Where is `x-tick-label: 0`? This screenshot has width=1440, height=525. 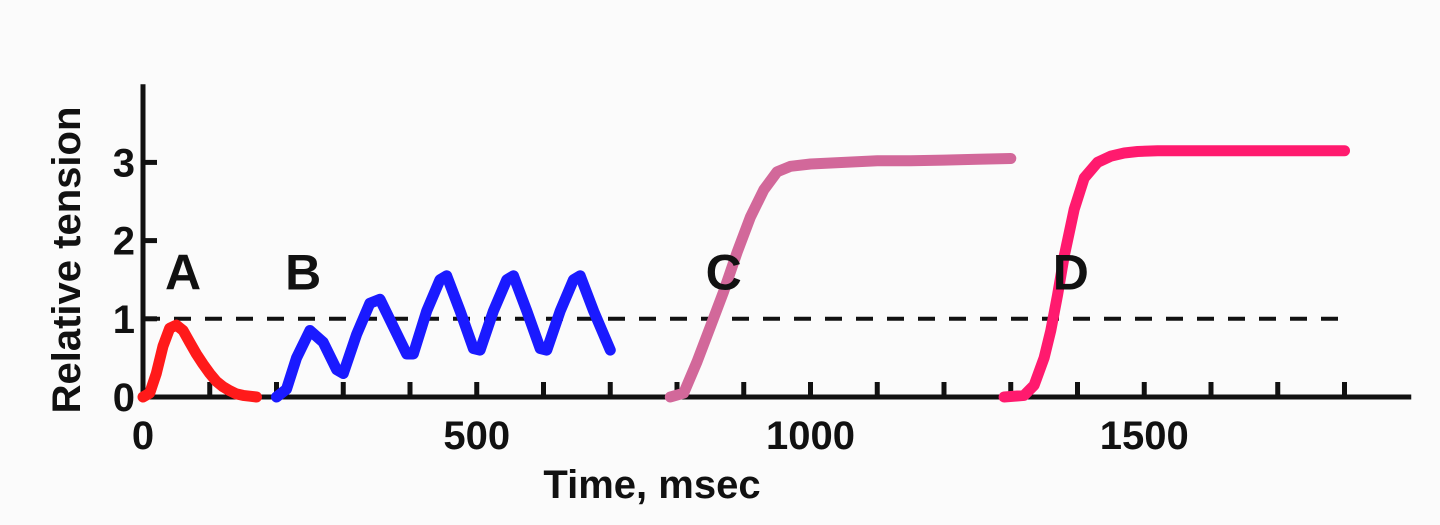
x-tick-label: 0 is located at coordinates (143, 436).